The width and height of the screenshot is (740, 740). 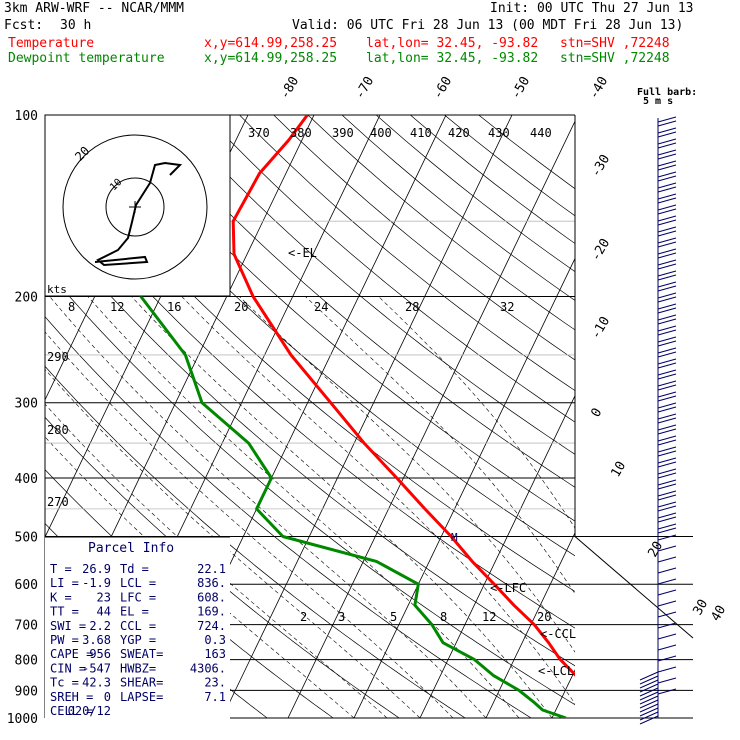 I want to click on isotherm-label: -20, so click(x=600, y=250).